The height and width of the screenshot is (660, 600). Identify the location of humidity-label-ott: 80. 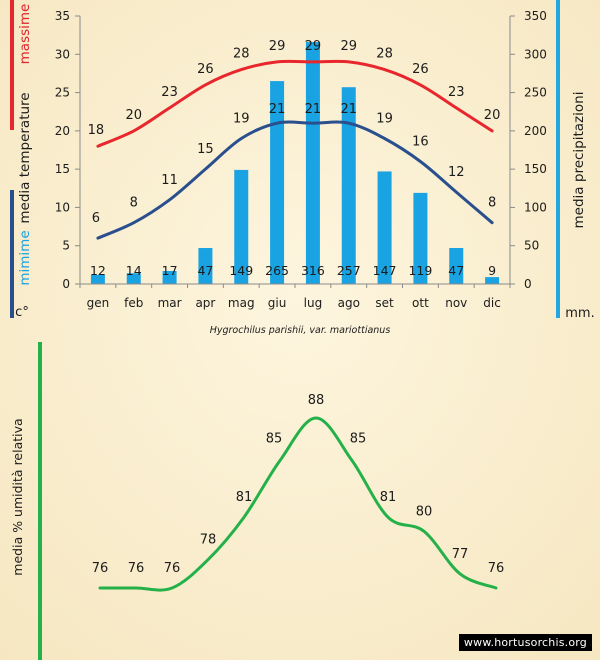
(424, 511).